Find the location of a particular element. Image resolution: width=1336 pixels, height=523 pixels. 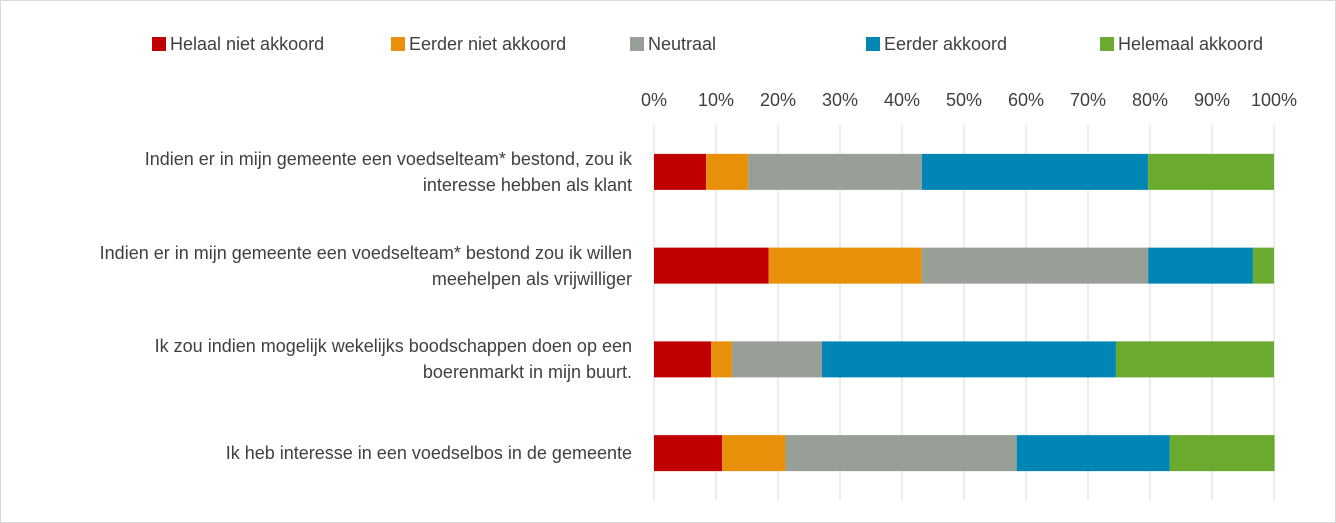

x-tick-label: 80% is located at coordinates (1150, 100).